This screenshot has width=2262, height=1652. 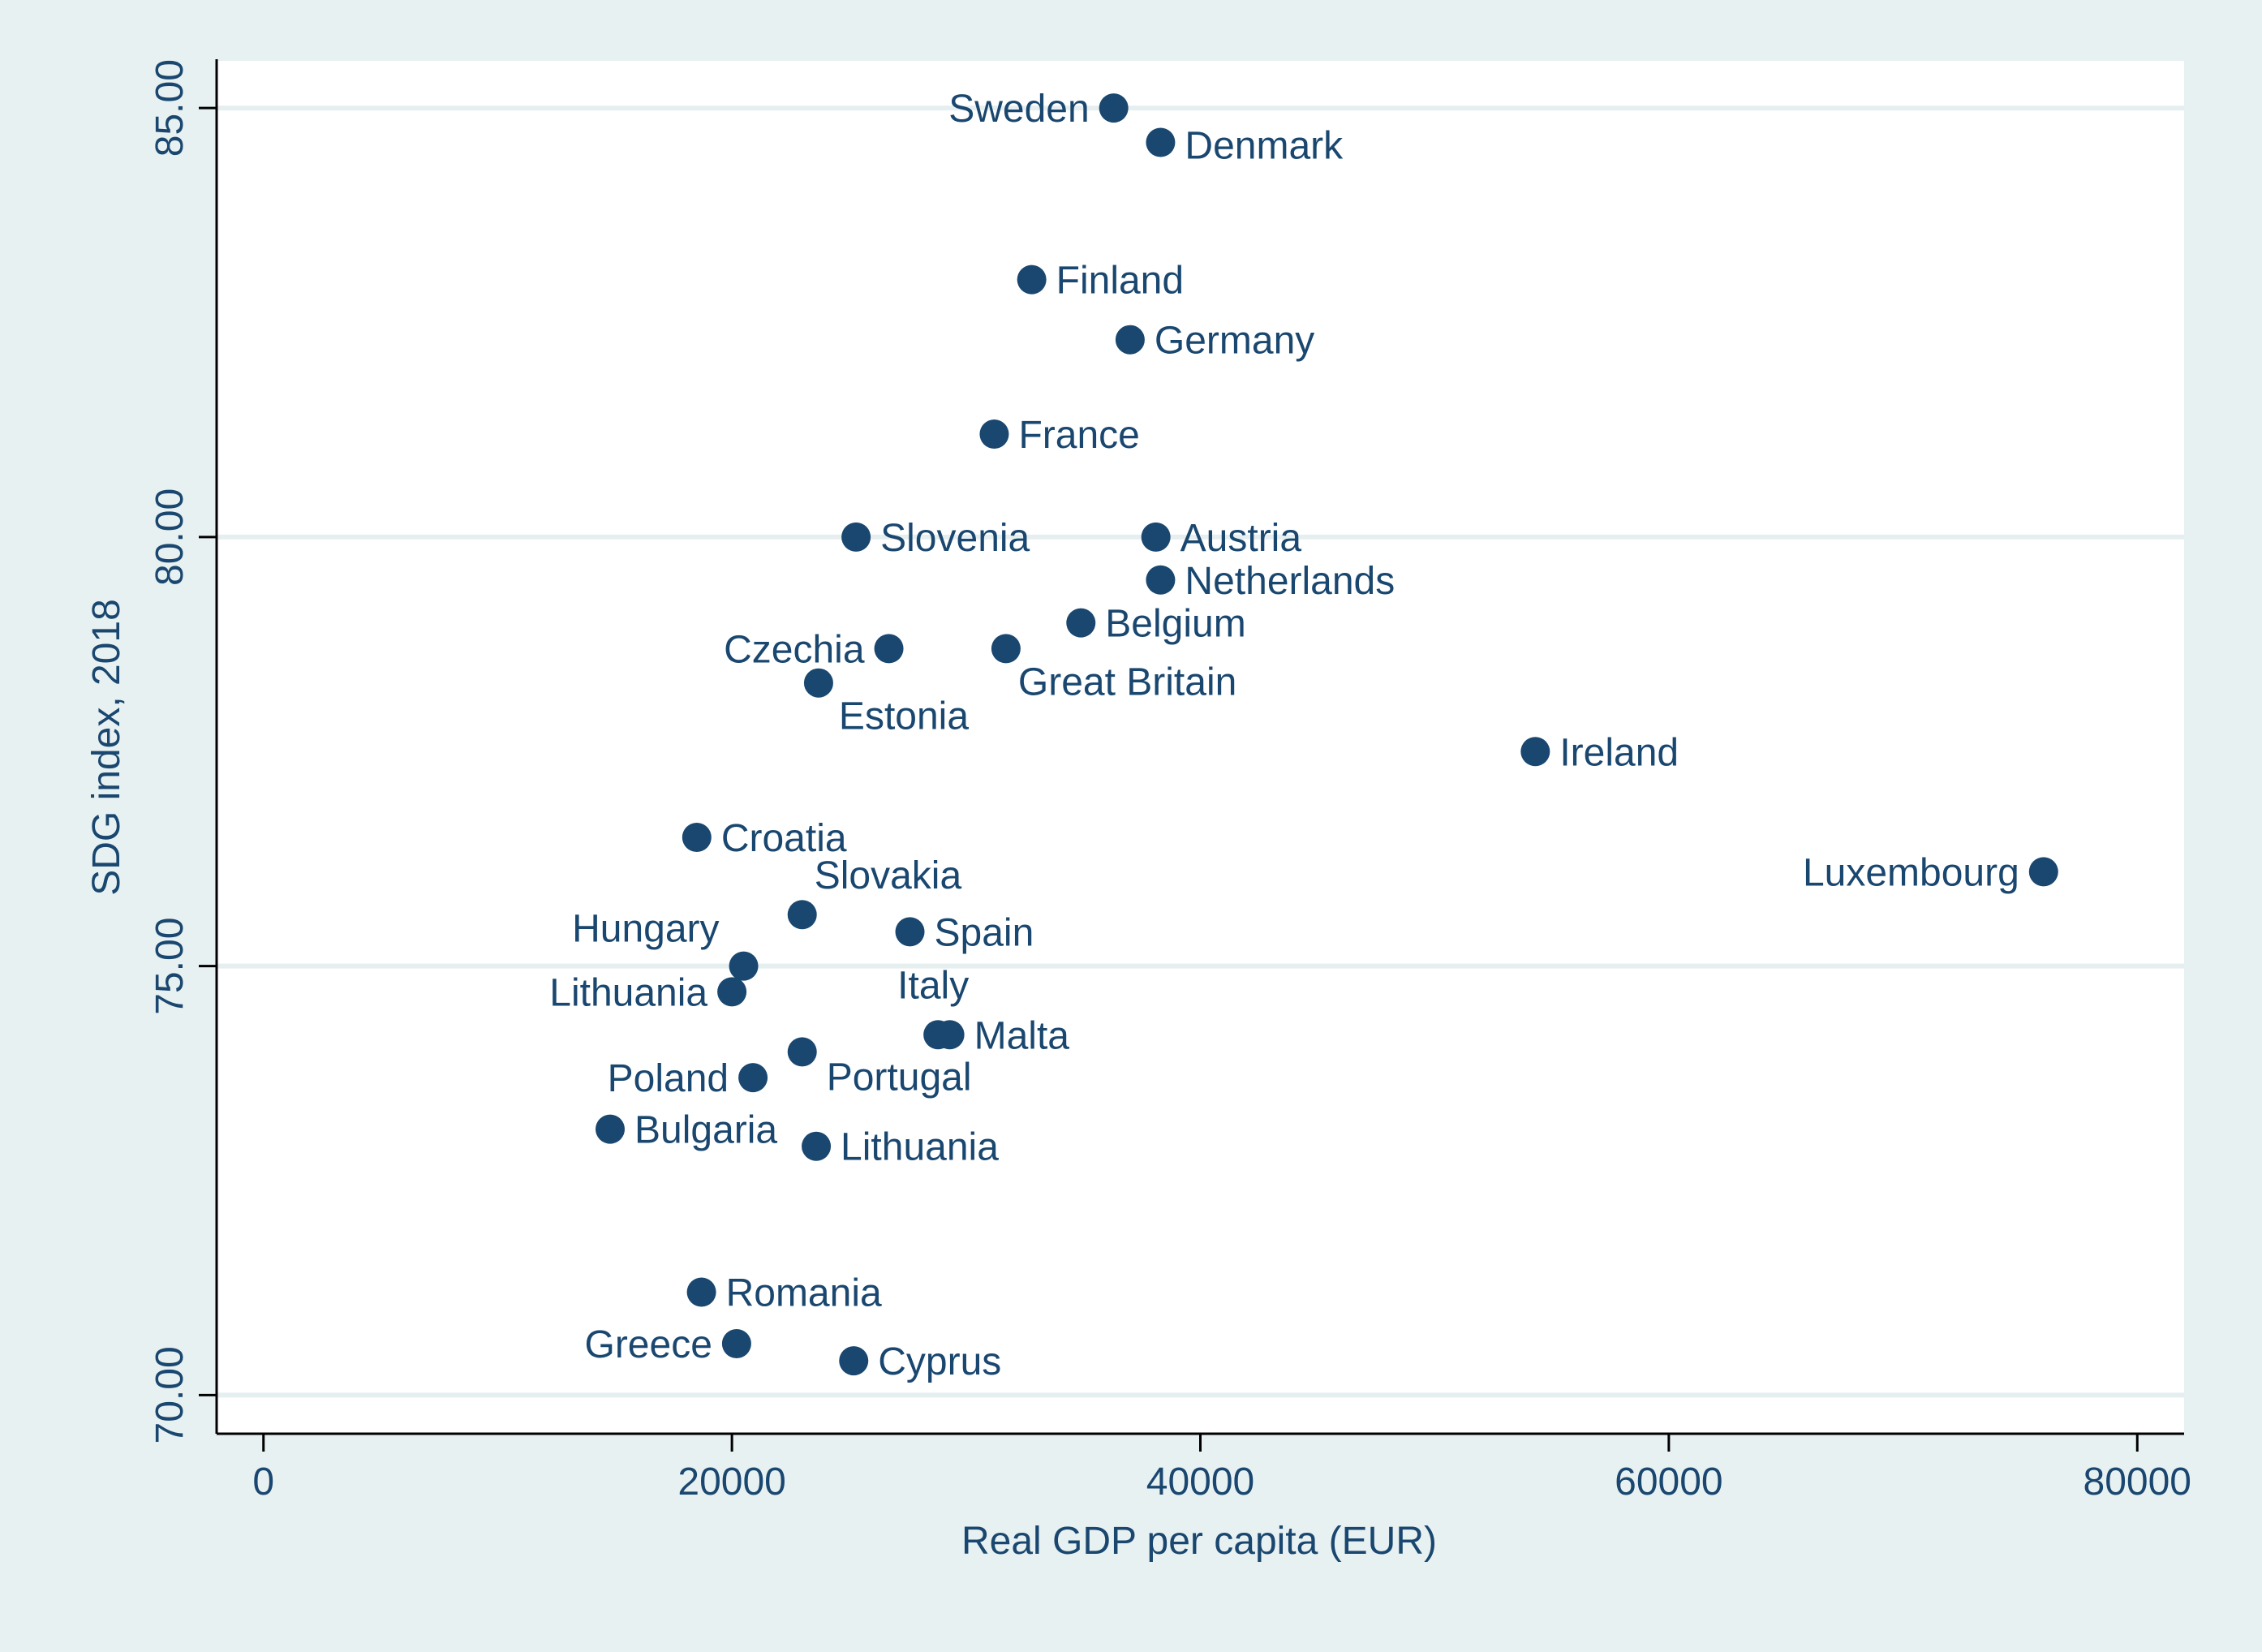 I want to click on y-tick-label: 80.00, so click(x=169, y=537).